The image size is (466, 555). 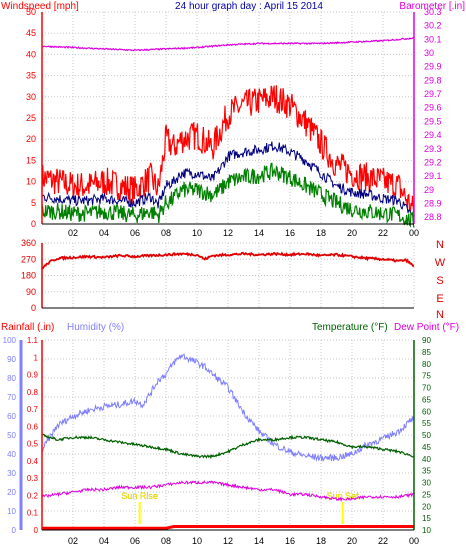 What do you see at coordinates (33, 478) in the screenshot?
I see `rain-tick-label: 0.3` at bounding box center [33, 478].